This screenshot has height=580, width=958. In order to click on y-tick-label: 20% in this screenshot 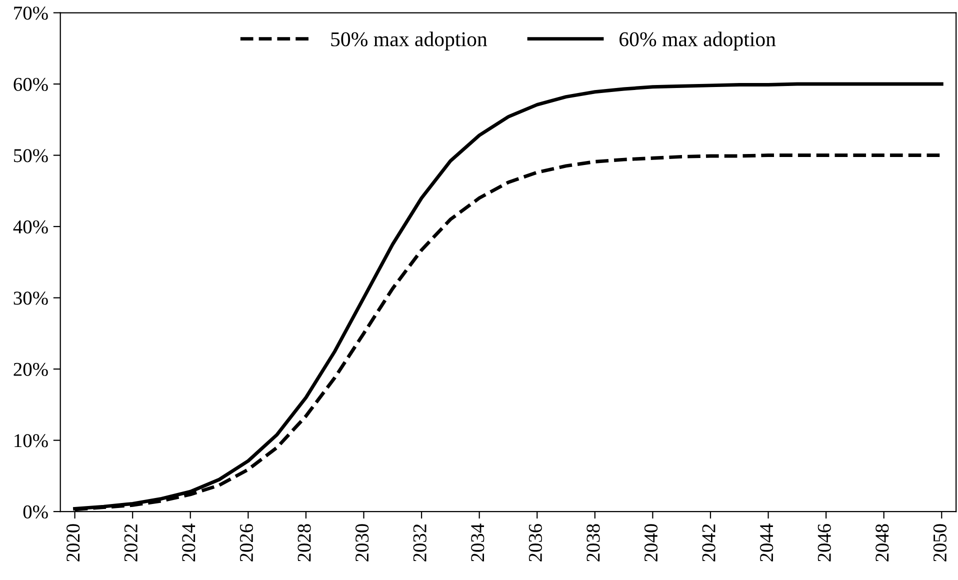, I will do `click(31, 369)`.